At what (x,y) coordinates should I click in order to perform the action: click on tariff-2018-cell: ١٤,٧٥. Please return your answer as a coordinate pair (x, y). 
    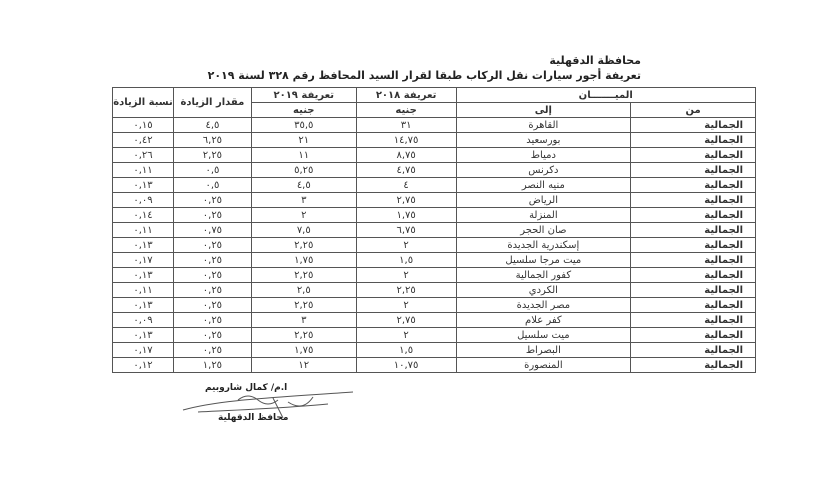
    Looking at the image, I should click on (406, 140).